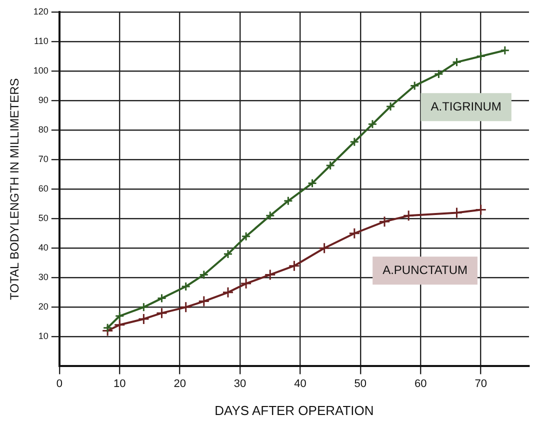 This screenshot has width=539, height=425. What do you see at coordinates (466, 106) in the screenshot?
I see `series-label: A.TIGRINUM` at bounding box center [466, 106].